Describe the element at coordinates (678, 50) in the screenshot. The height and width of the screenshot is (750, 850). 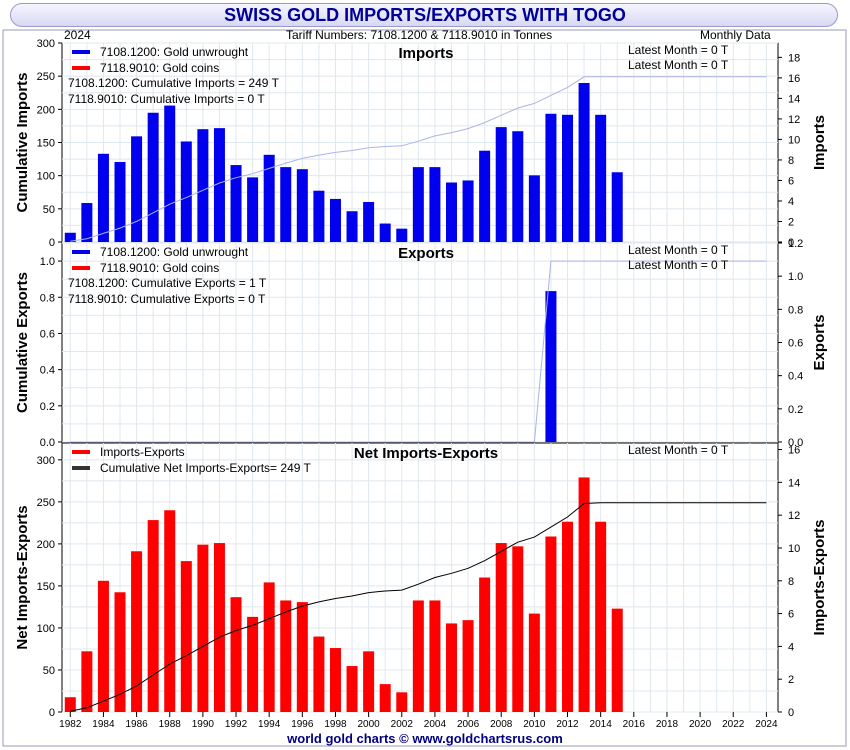
I see `imports-latest-month: Latest Month = 0 T` at that location.